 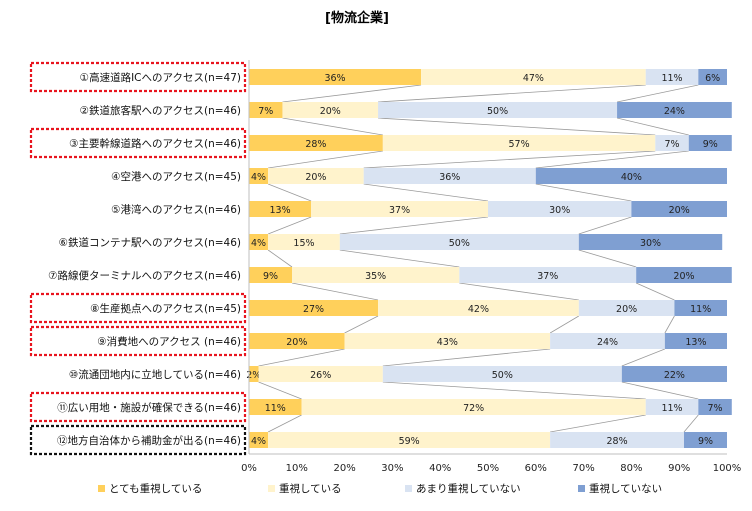 I want to click on category-label: ⑨消費地へのアクセス (n=46), so click(x=169, y=341).